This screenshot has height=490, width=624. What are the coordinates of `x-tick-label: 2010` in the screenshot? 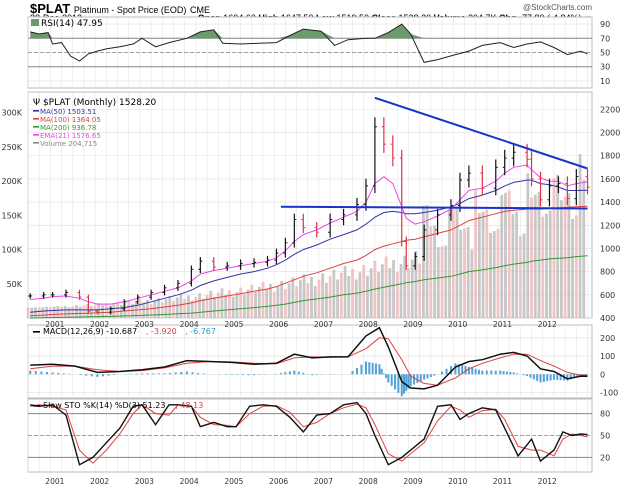 It's located at (457, 481).